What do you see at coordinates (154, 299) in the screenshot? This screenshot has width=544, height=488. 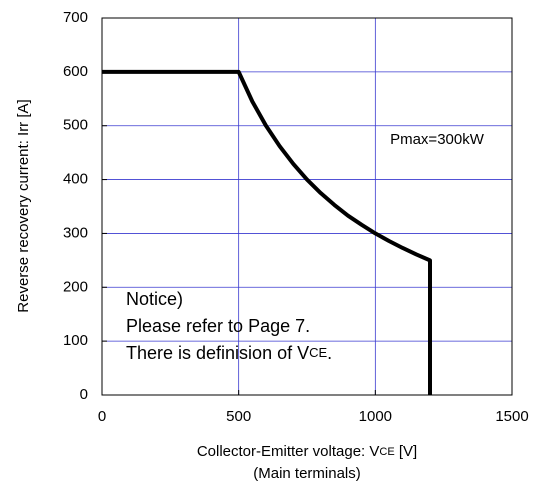 I see `notice-1: Notice)` at bounding box center [154, 299].